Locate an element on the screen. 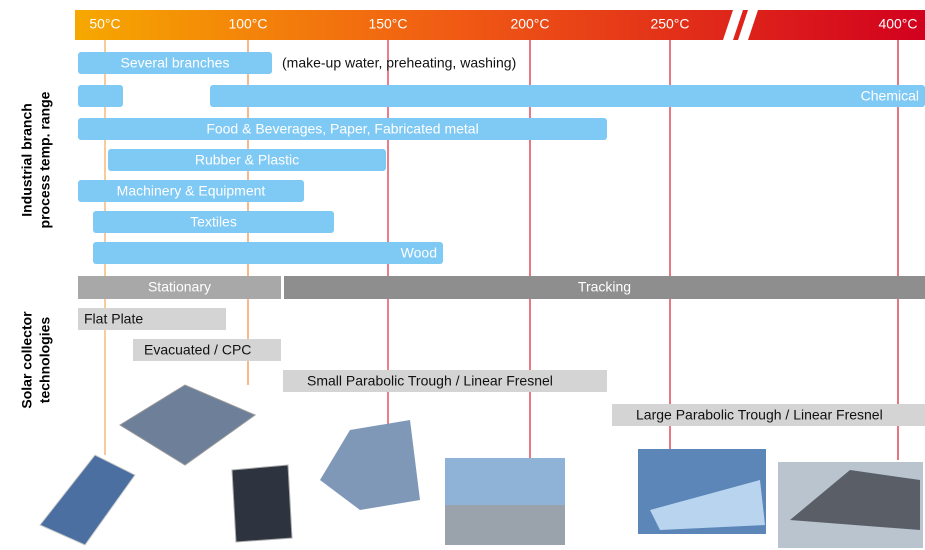 The width and height of the screenshot is (925, 550). technology-label: Large Parabolic Trough / Linear Fresnel is located at coordinates (759, 415).